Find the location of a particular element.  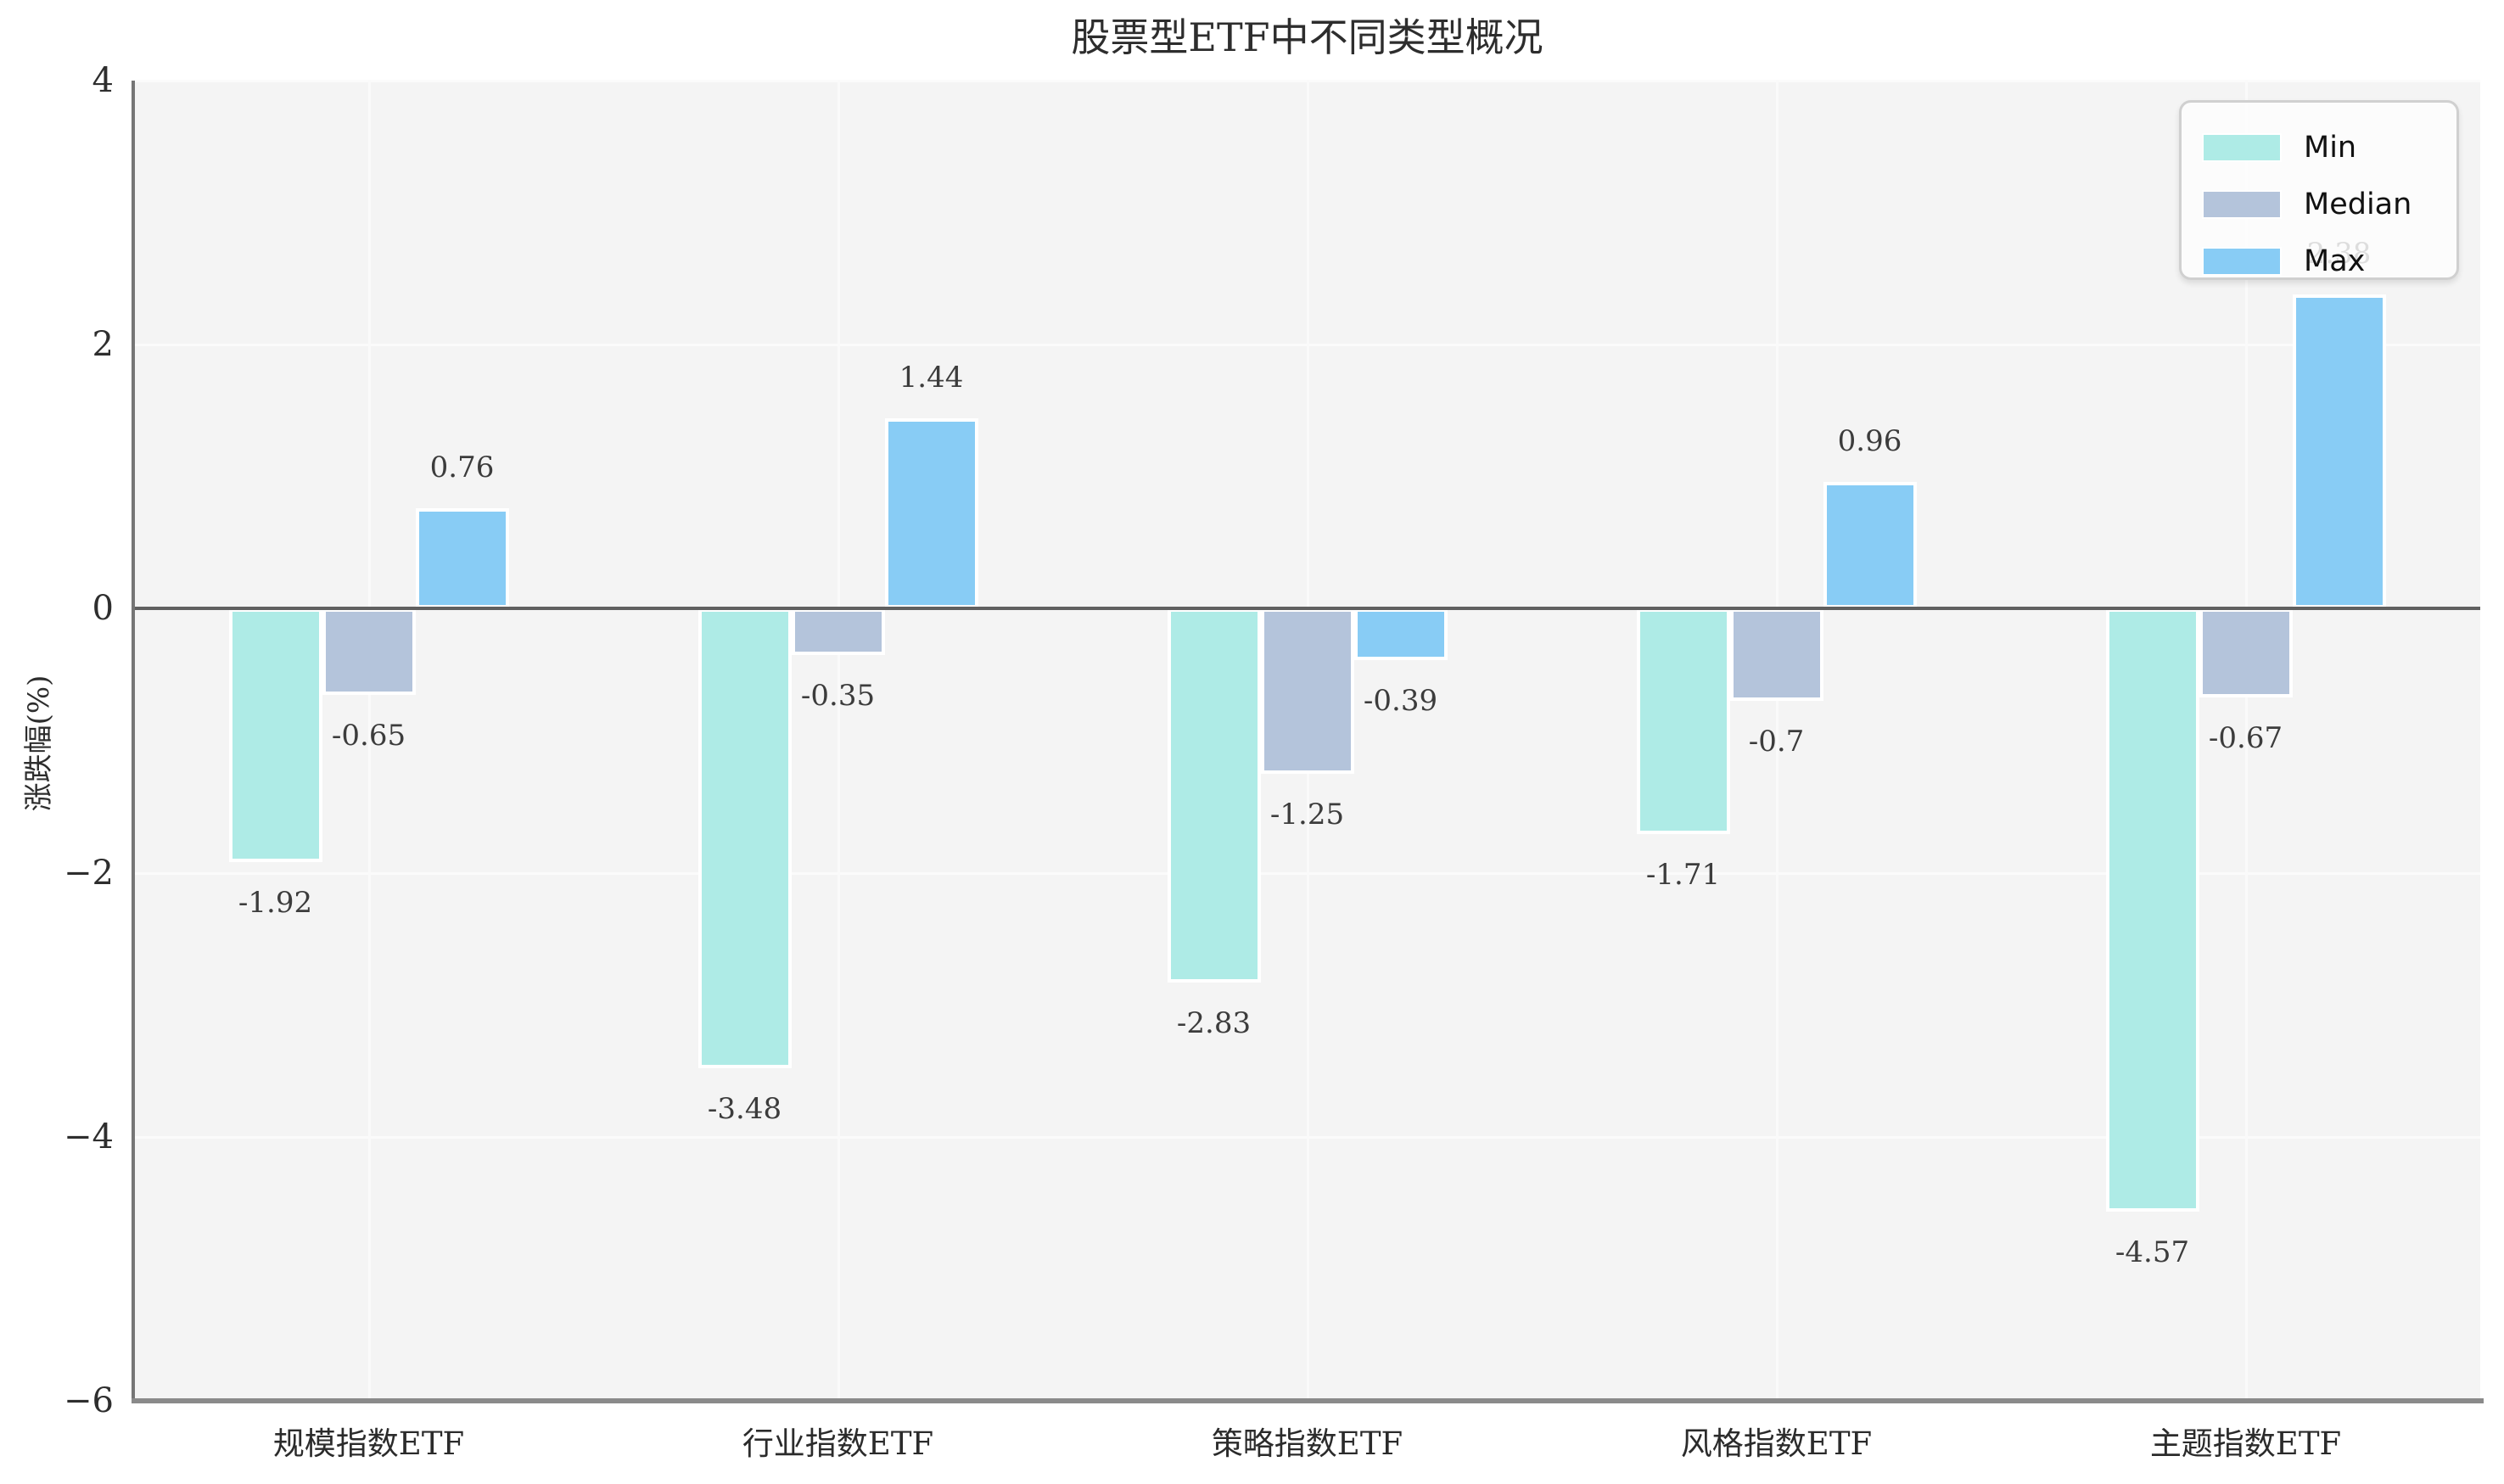

value-label-max-3: 0.96 is located at coordinates (1869, 442).